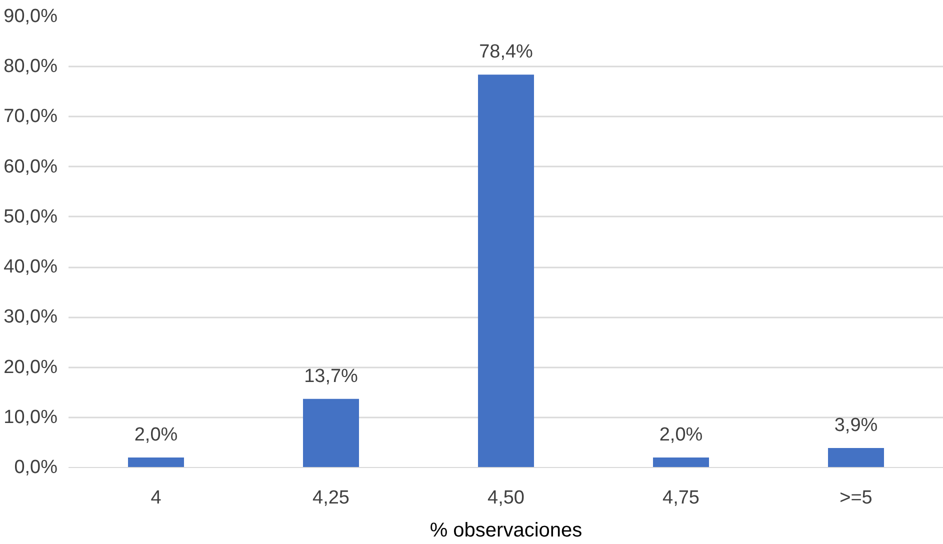  Describe the element at coordinates (31, 217) in the screenshot. I see `y-tick-label: 50,0%` at that location.